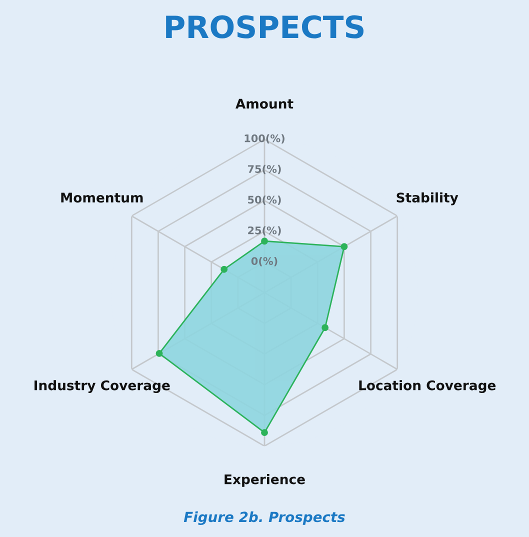  I want to click on spoke-label: Industry Coverage, so click(102, 386).